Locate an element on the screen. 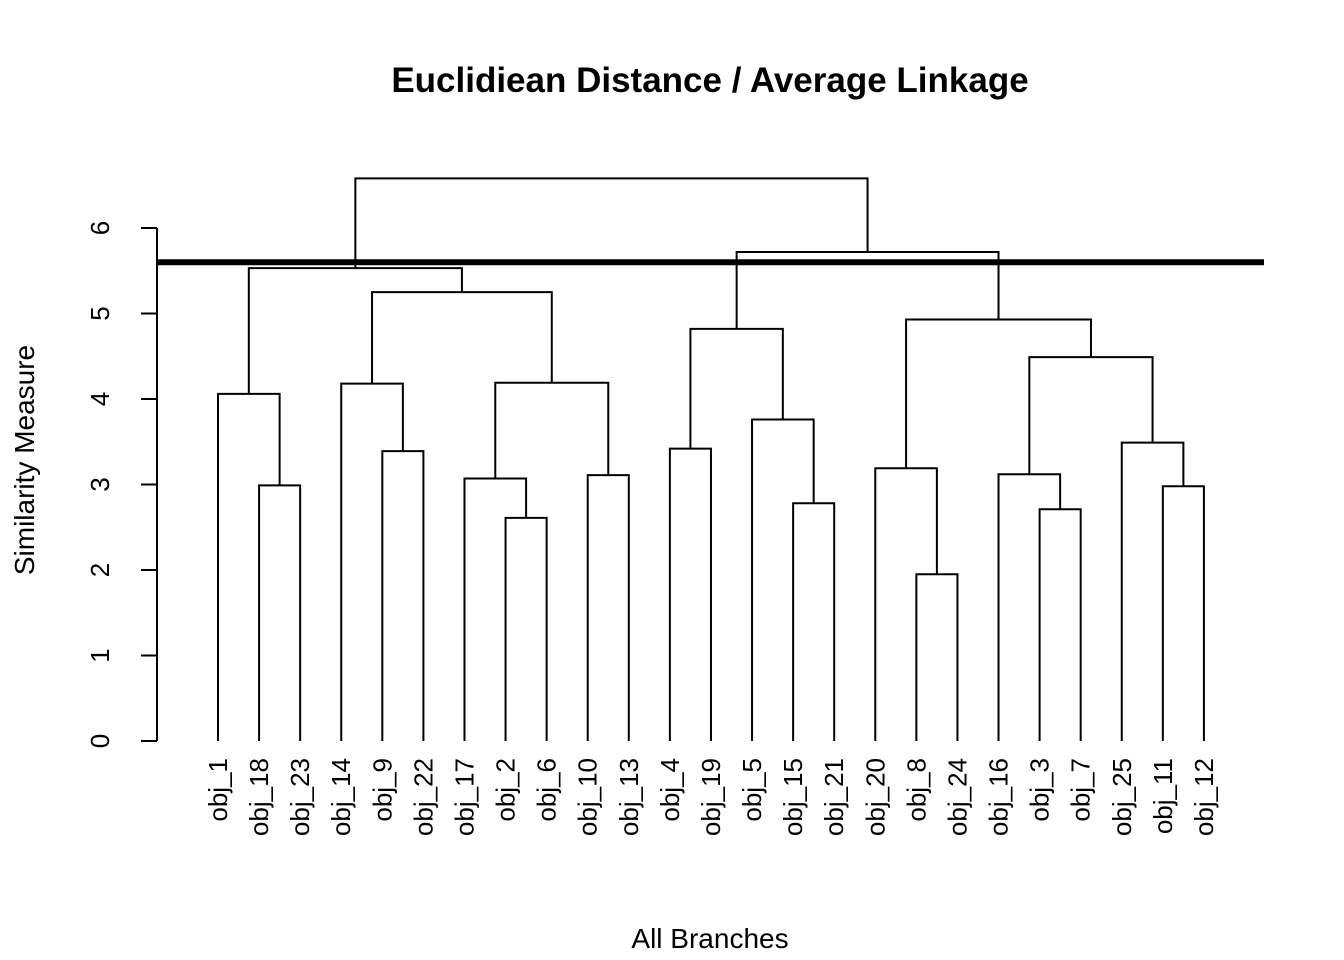  leaf-label: obj_17 is located at coordinates (464, 797).